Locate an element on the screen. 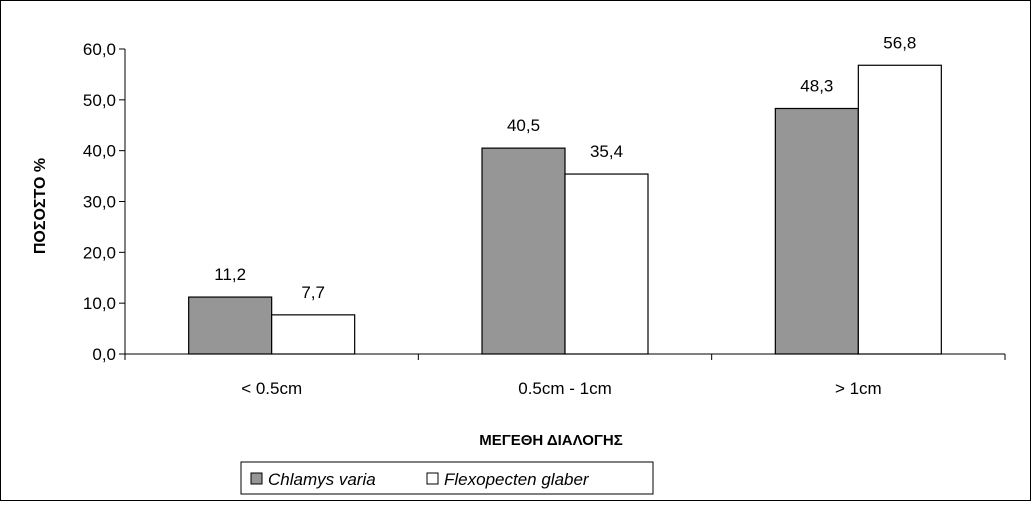 This screenshot has width=1031, height=505. legend-frame is located at coordinates (447, 478).